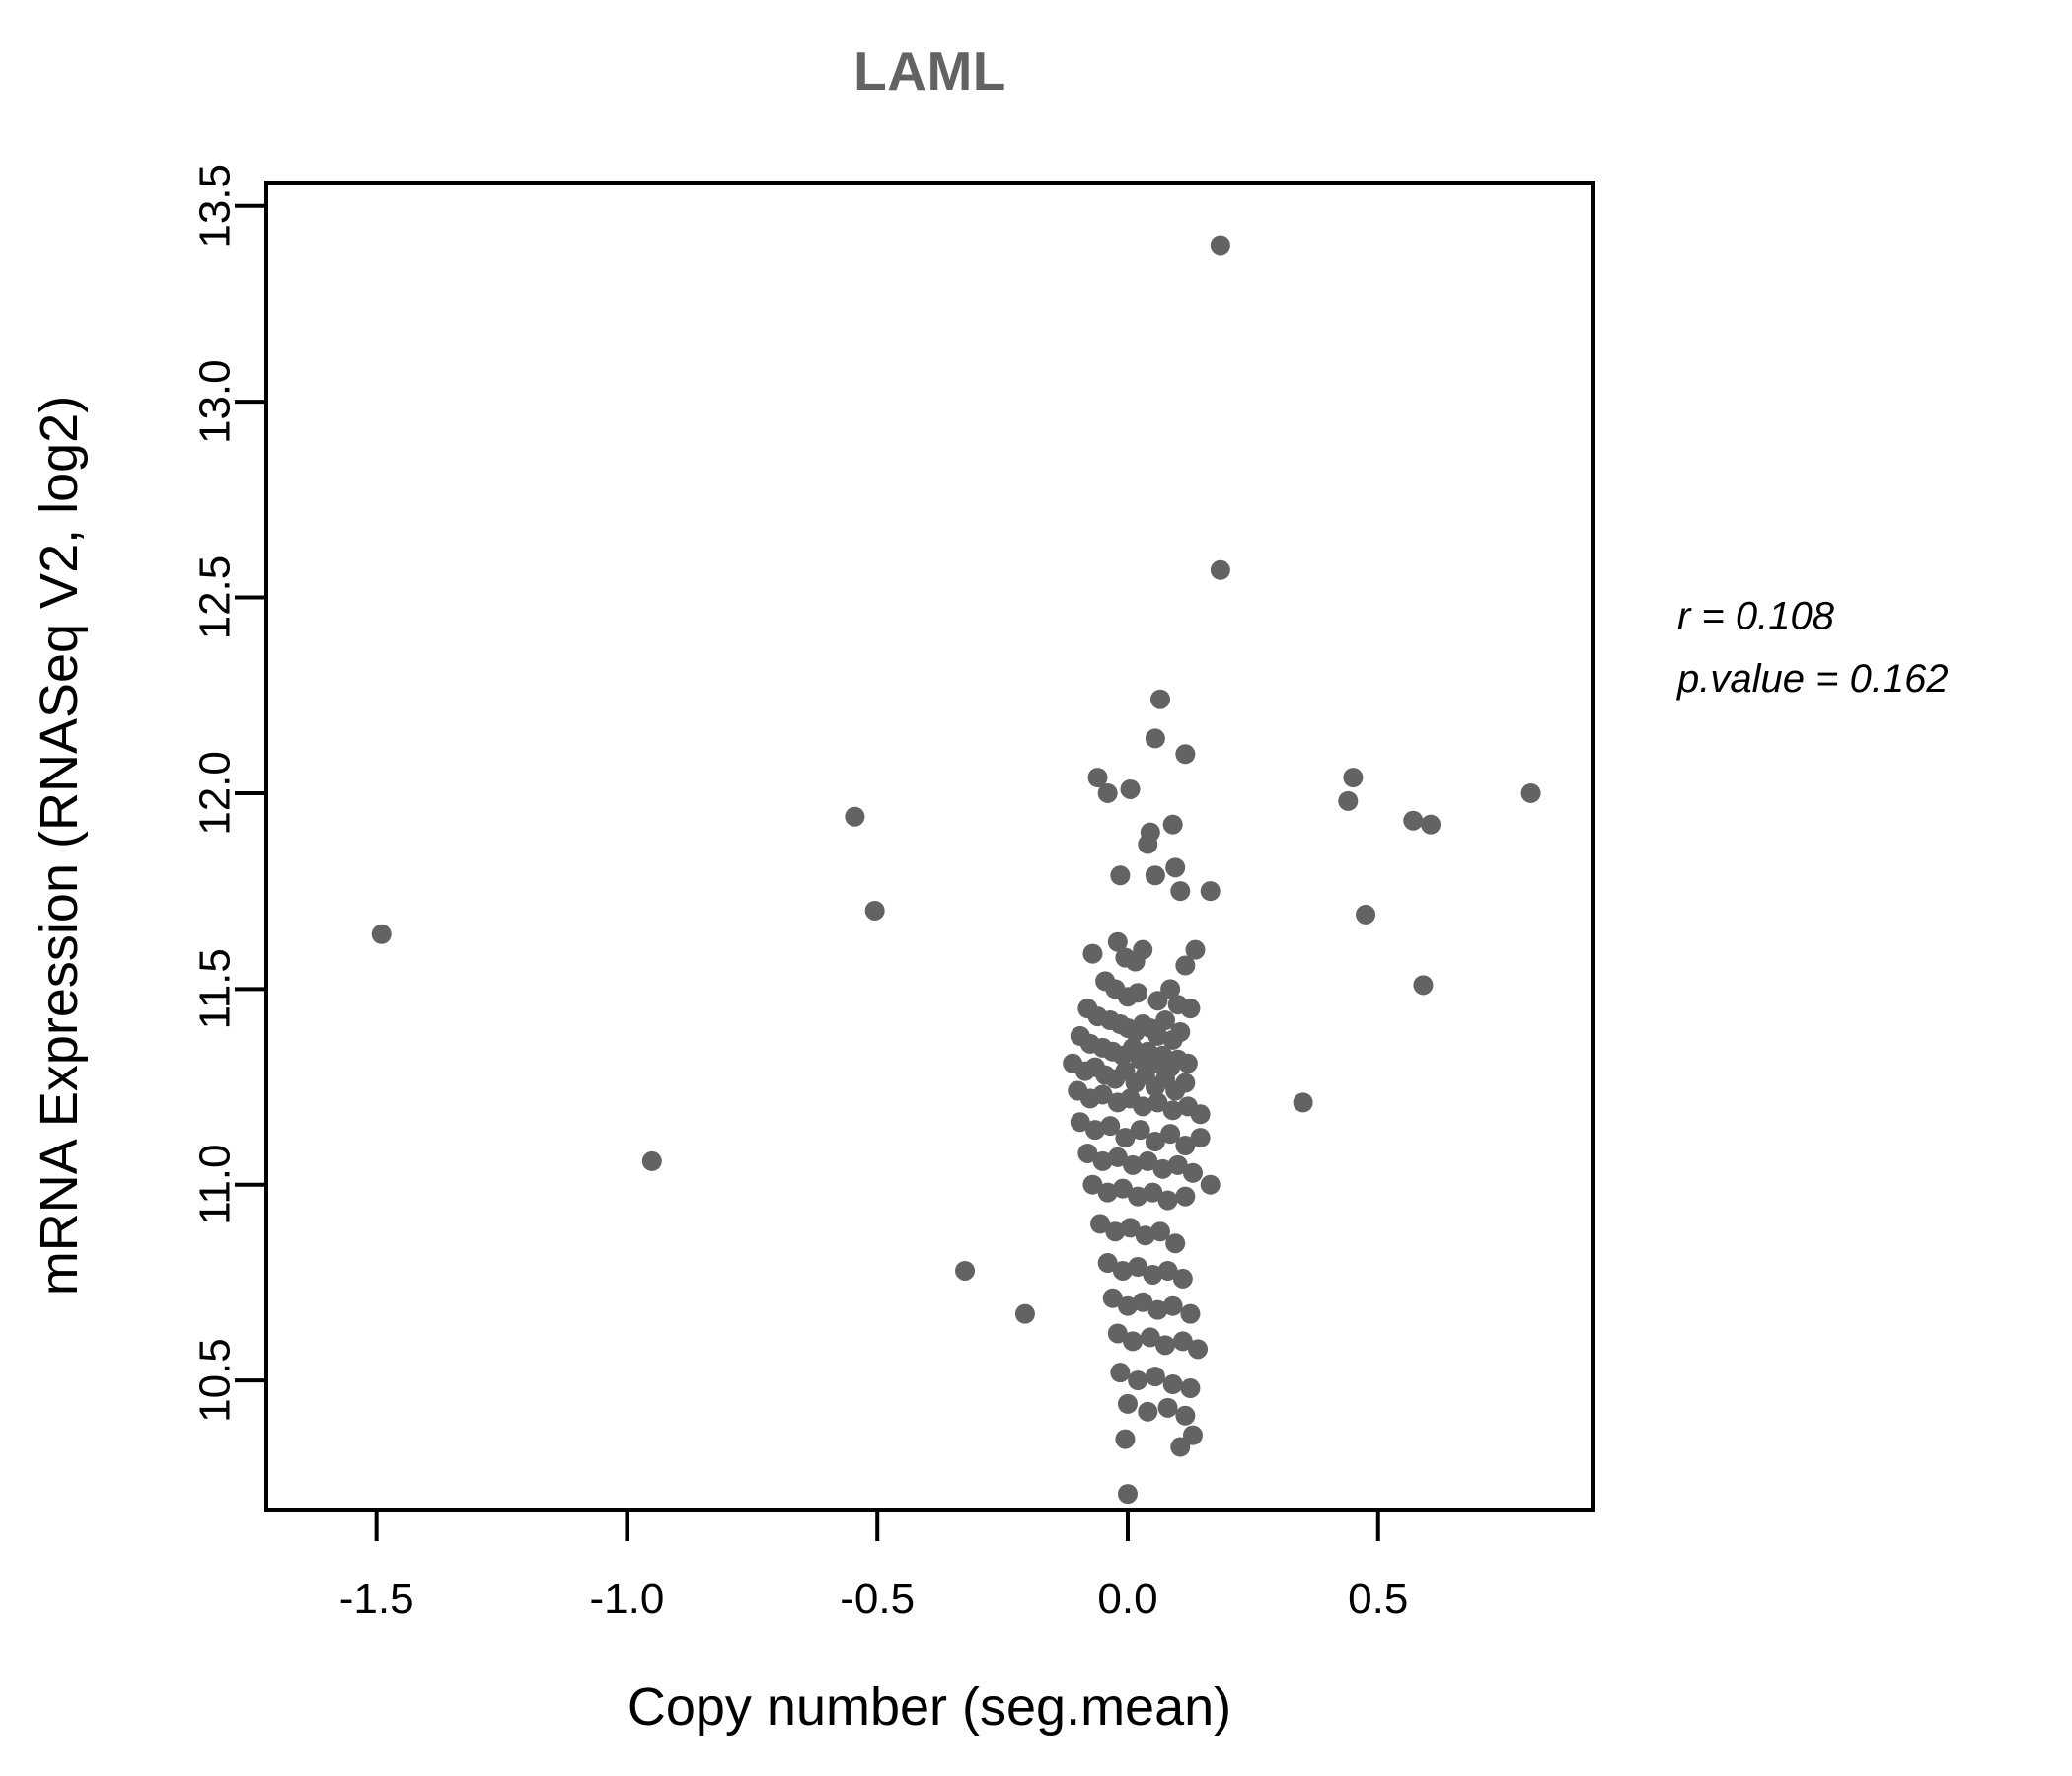  Describe the element at coordinates (216, 206) in the screenshot. I see `y-tick-label: 13.5` at that location.